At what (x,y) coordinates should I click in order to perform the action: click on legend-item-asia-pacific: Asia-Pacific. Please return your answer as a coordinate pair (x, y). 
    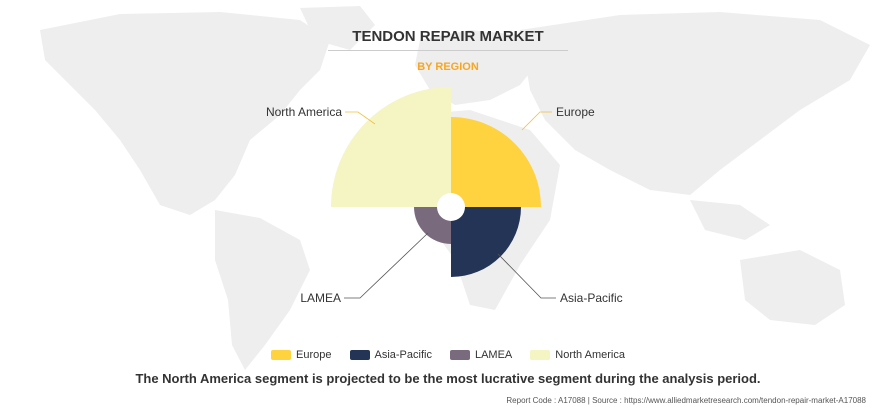
    Looking at the image, I should click on (390, 355).